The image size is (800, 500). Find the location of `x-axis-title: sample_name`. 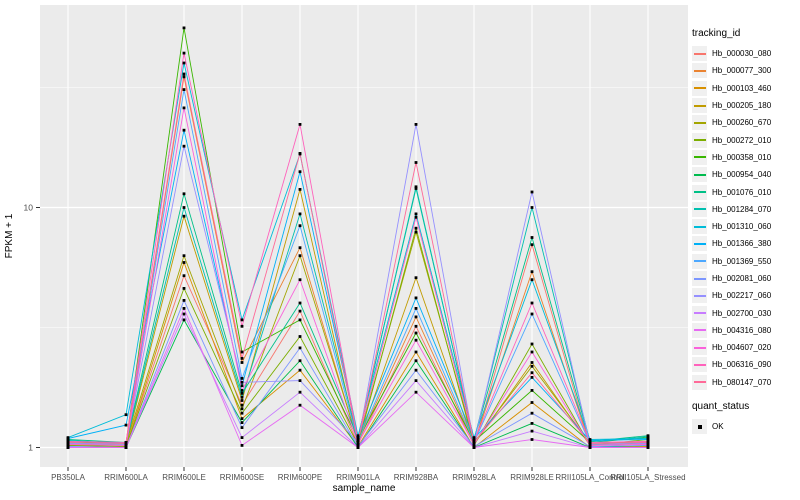

x-axis-title: sample_name is located at coordinates (364, 488).